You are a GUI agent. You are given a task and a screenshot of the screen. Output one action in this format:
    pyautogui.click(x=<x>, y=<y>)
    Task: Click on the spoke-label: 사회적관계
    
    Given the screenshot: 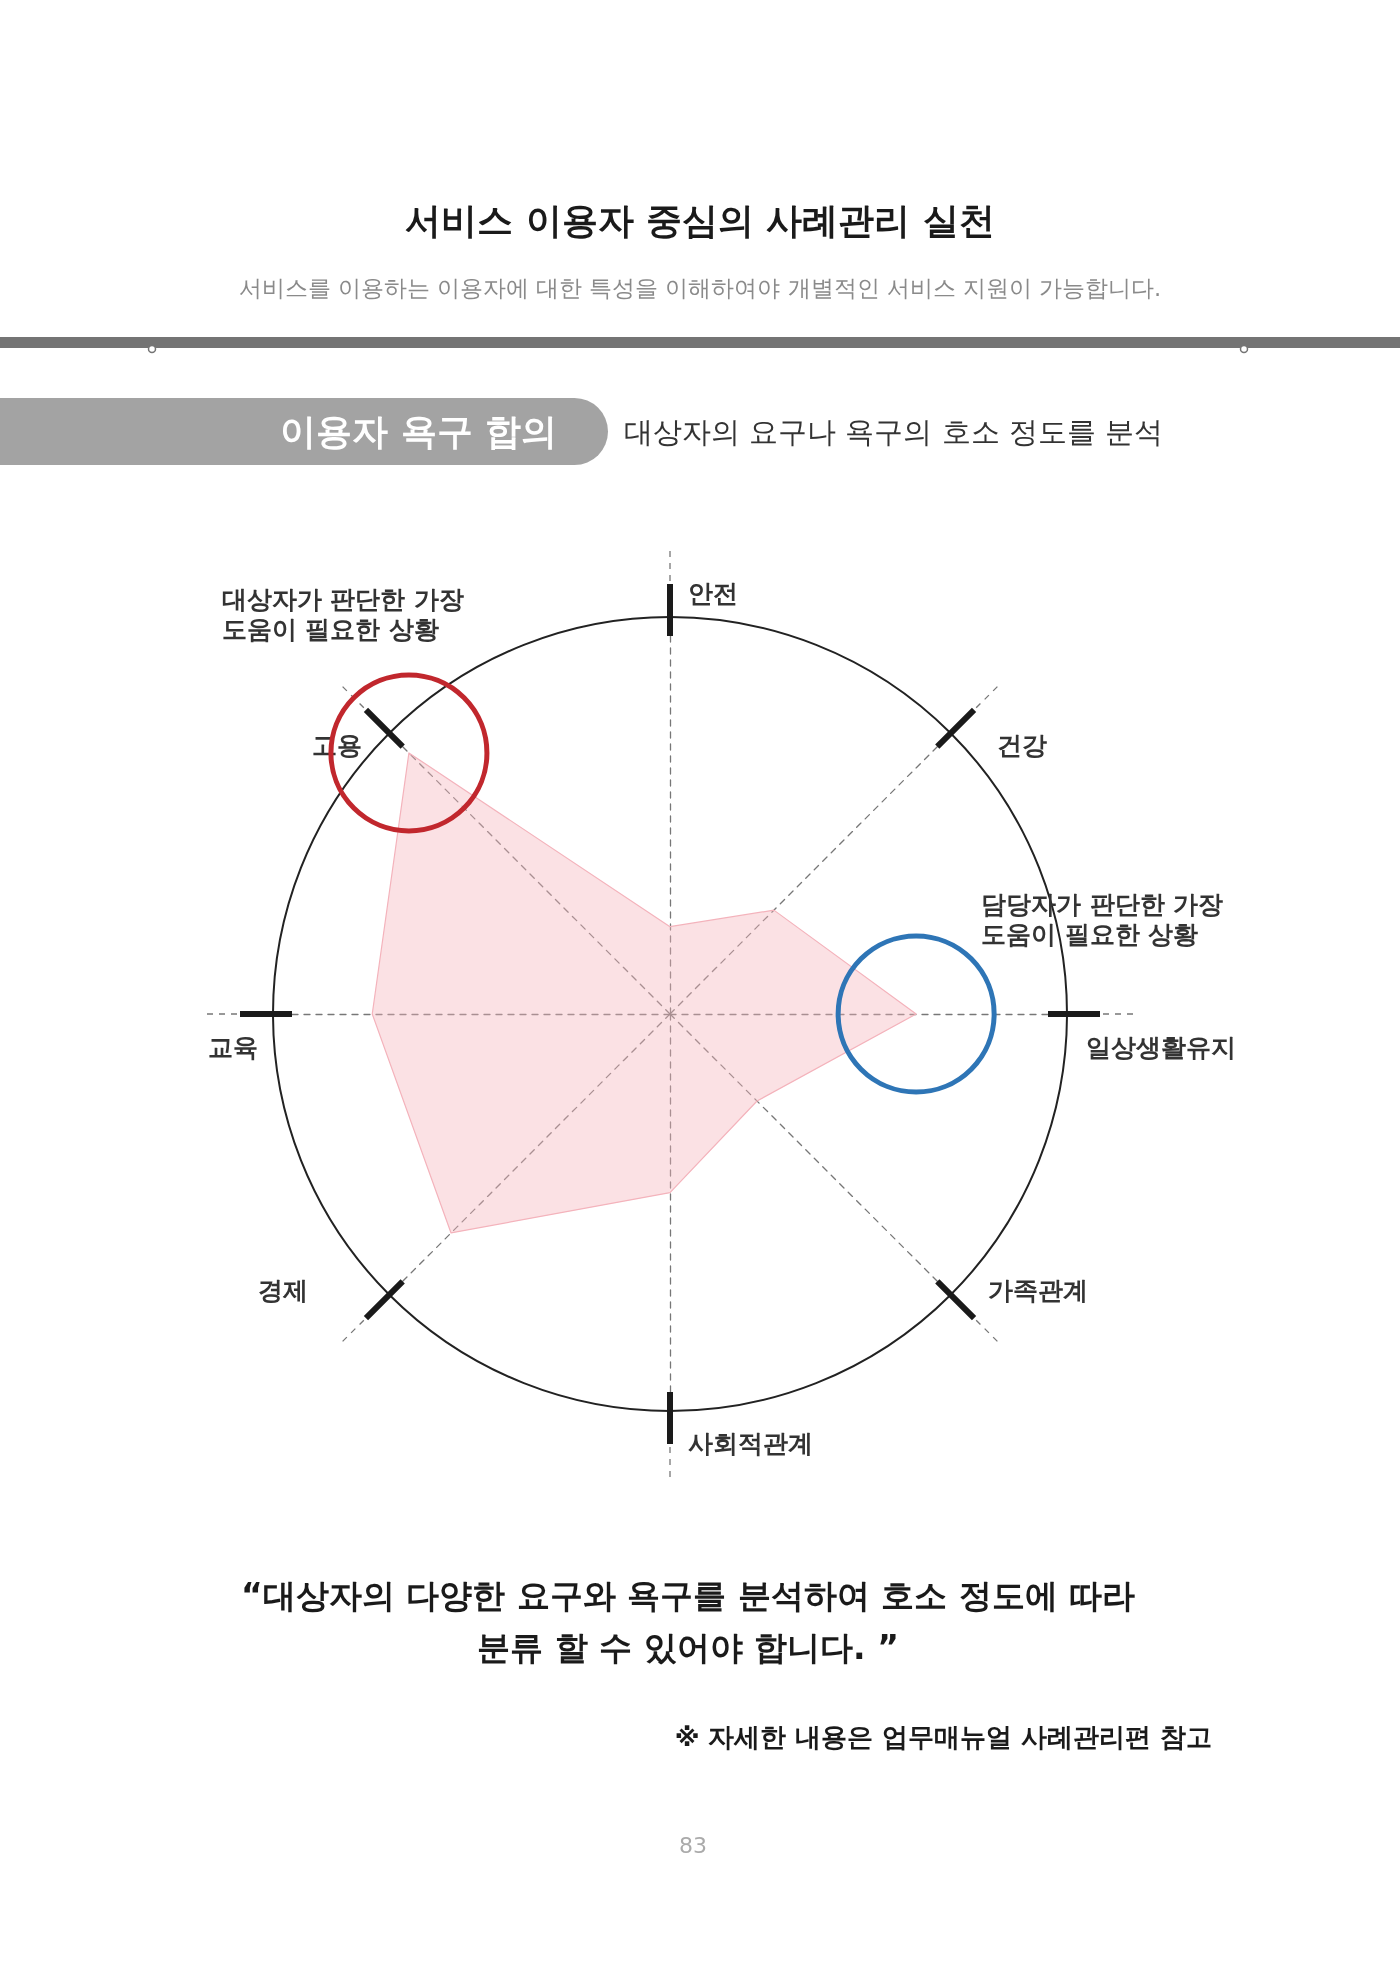 What is the action you would take?
    pyautogui.click(x=750, y=1443)
    